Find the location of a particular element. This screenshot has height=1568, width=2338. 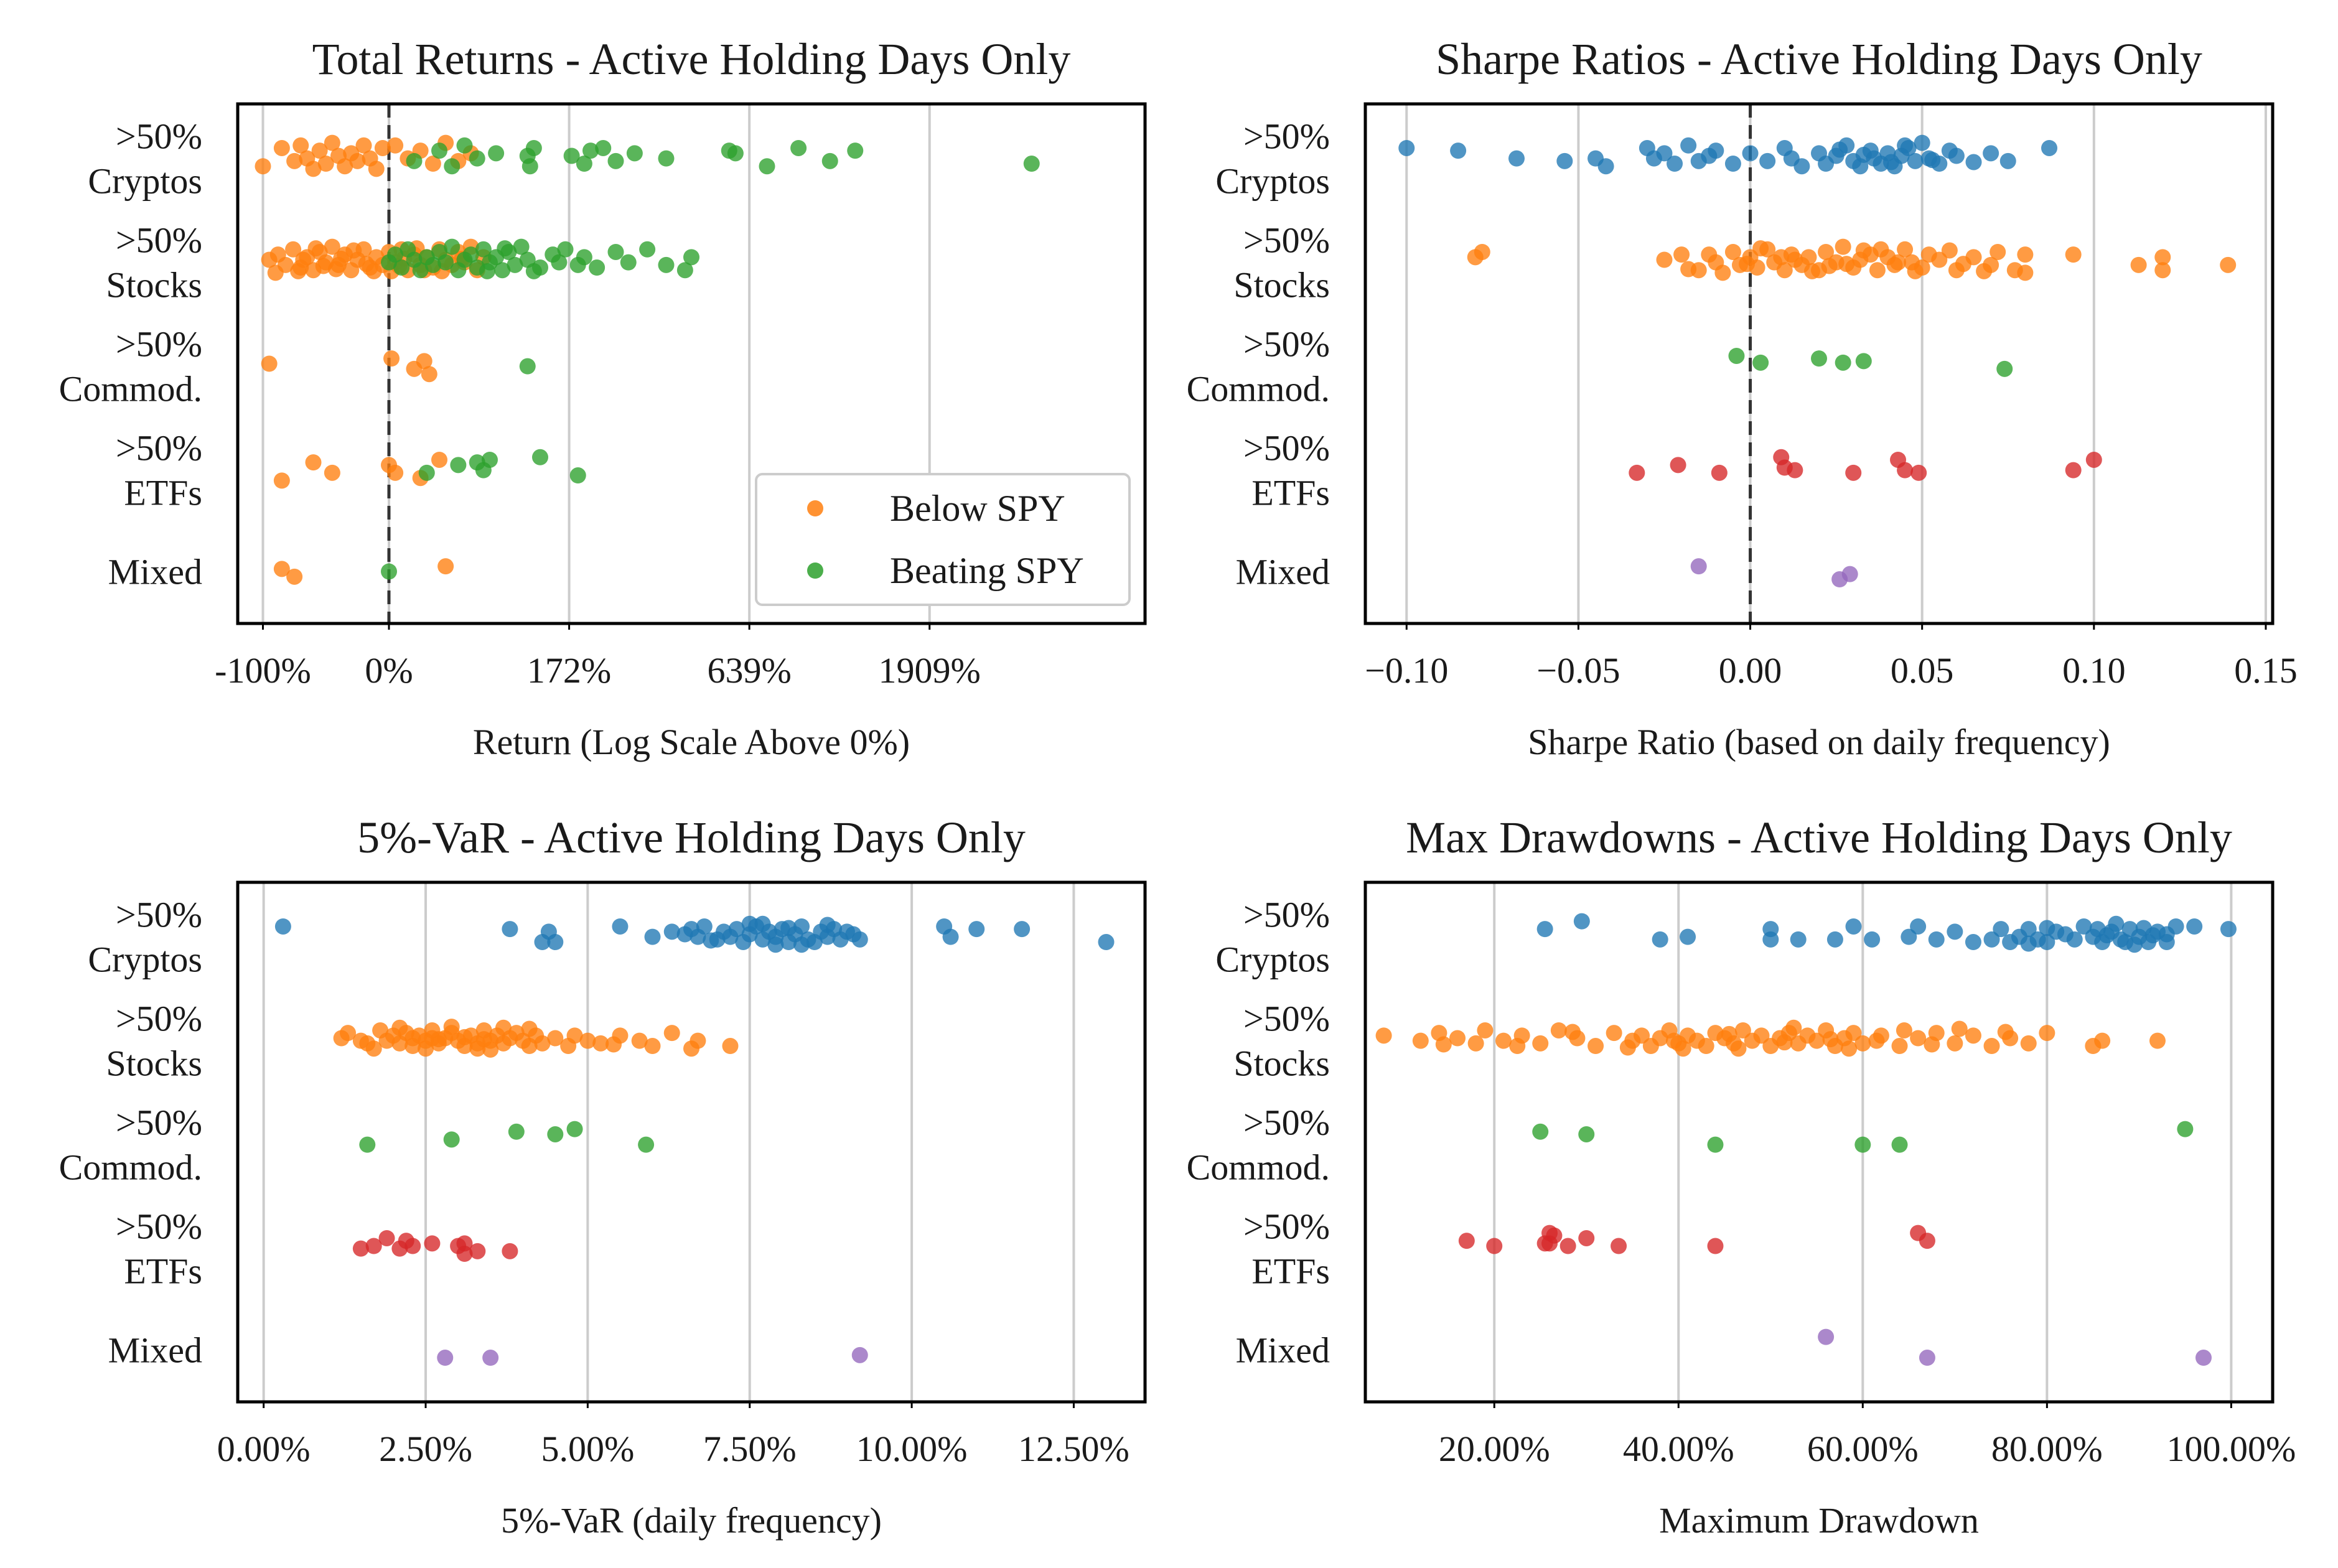

x-tick-label: 1909% is located at coordinates (930, 670).